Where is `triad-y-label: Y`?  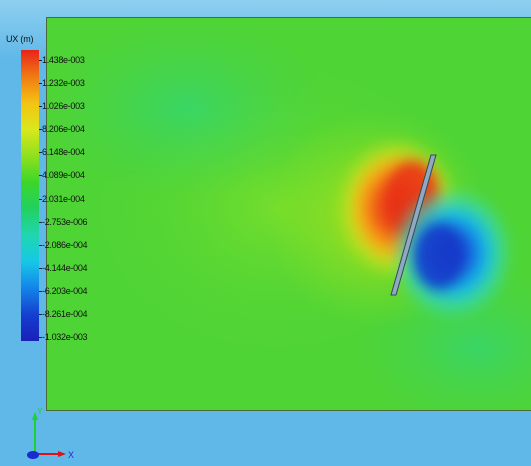 triad-y-label: Y is located at coordinates (40, 411).